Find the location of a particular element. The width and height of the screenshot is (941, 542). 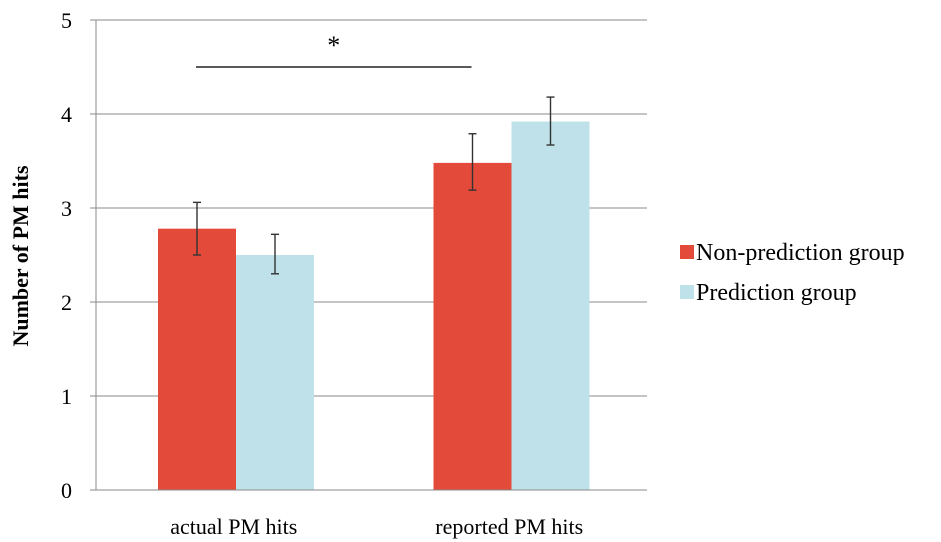

significance-asterisk: * is located at coordinates (333, 45).